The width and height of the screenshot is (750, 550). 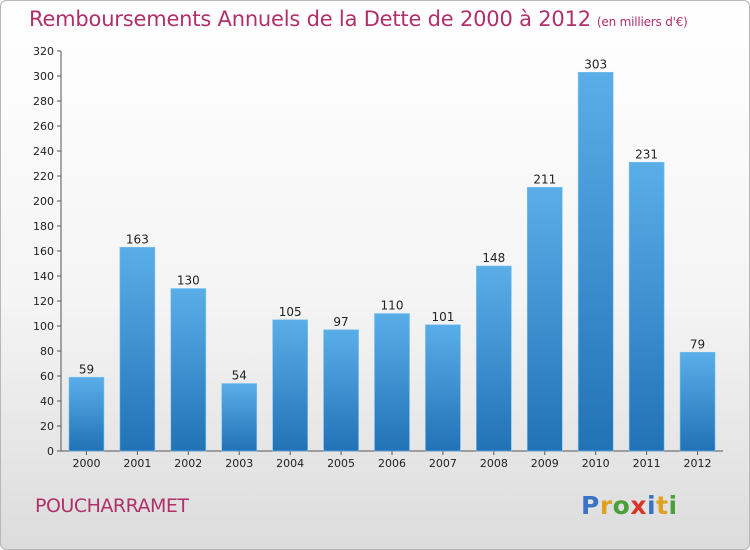 I want to click on data-label-2004: 105, so click(x=290, y=312).